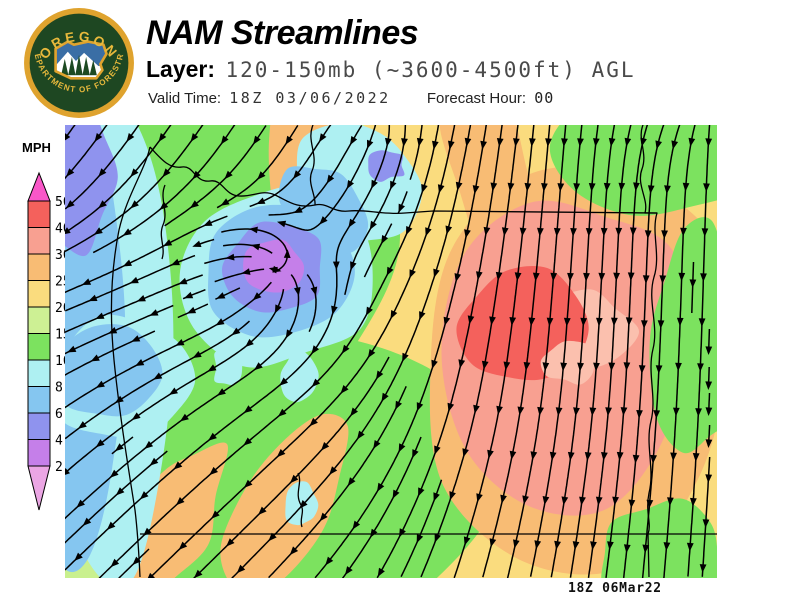 The width and height of the screenshot is (800, 600). I want to click on page-title: NAM Streamlines, so click(282, 33).